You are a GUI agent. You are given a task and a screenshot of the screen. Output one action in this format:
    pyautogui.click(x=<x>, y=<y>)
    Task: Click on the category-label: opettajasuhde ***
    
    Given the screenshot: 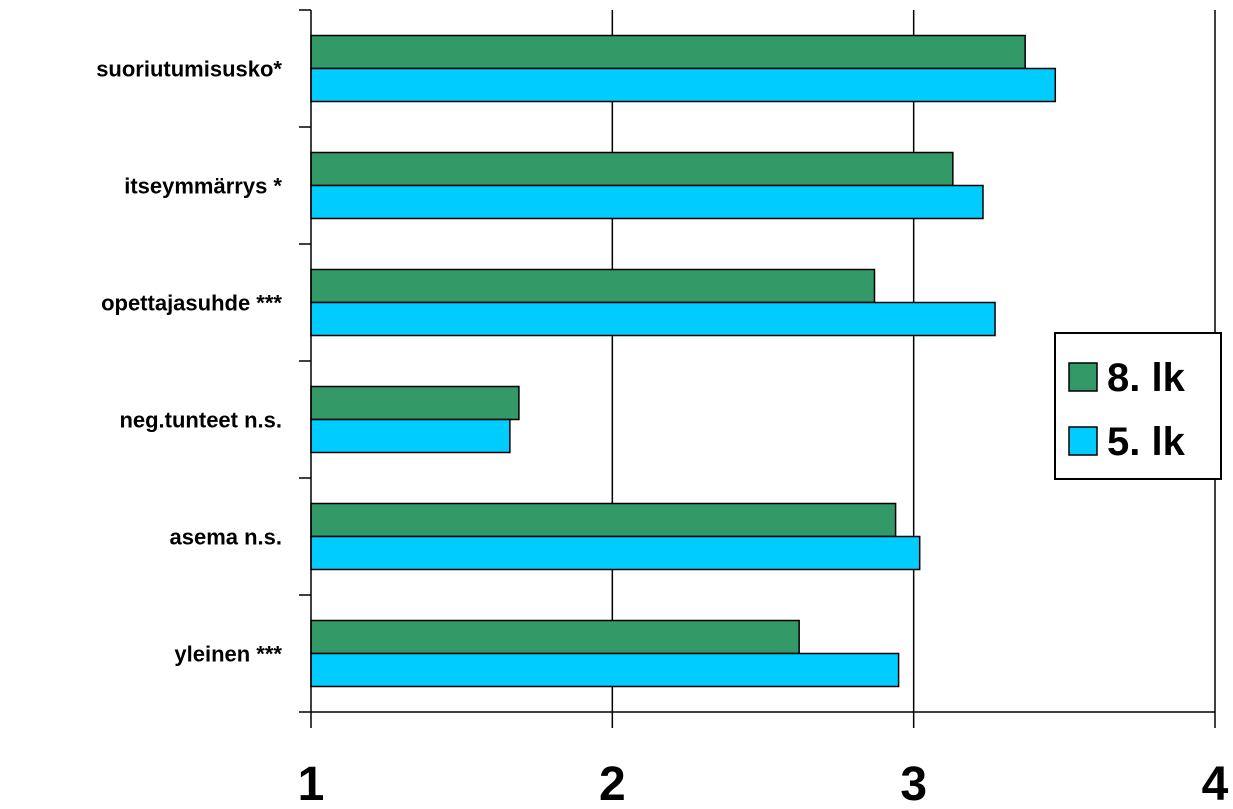 What is the action you would take?
    pyautogui.click(x=191, y=303)
    